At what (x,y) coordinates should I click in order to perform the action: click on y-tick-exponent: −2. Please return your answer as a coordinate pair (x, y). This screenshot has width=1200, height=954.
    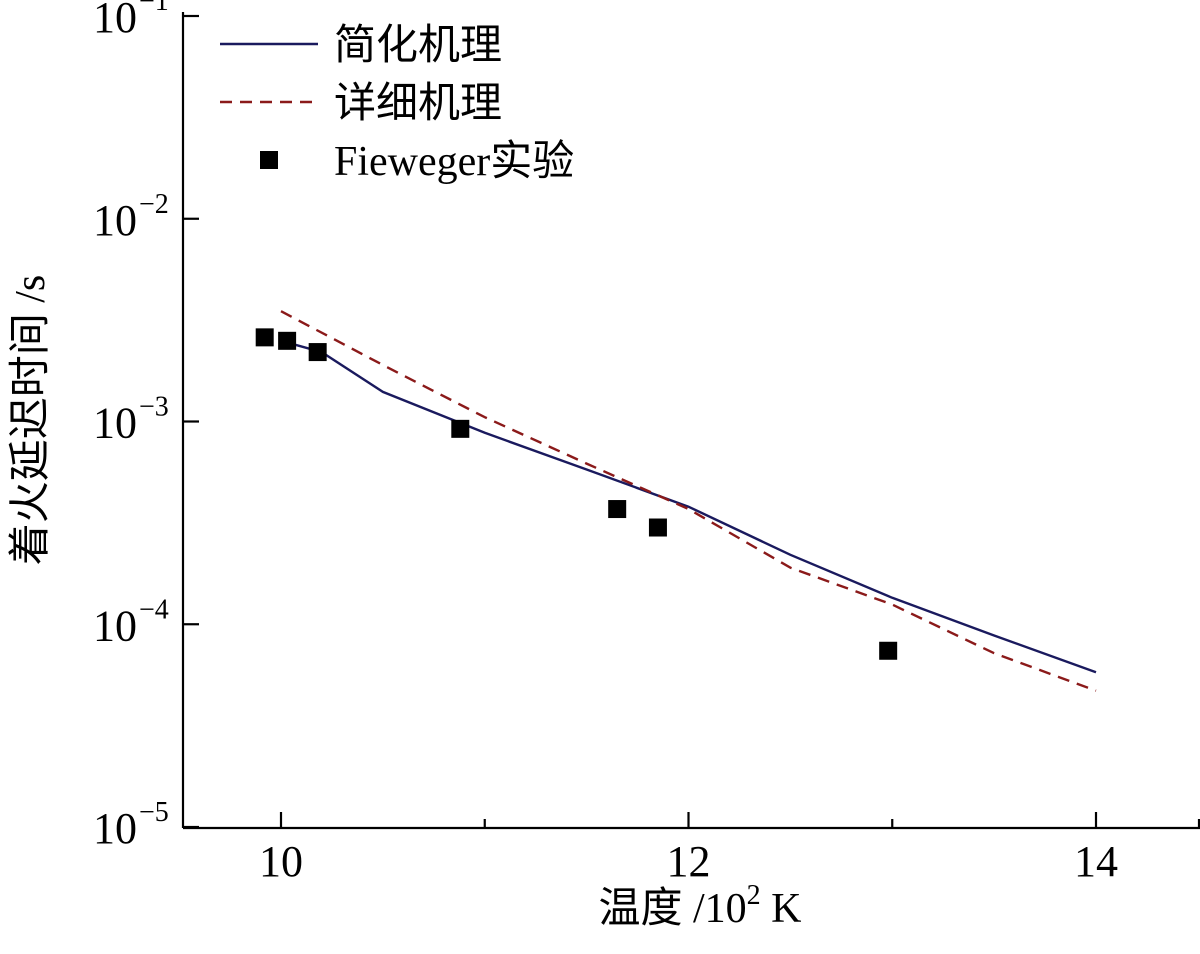
    Looking at the image, I should click on (154, 204).